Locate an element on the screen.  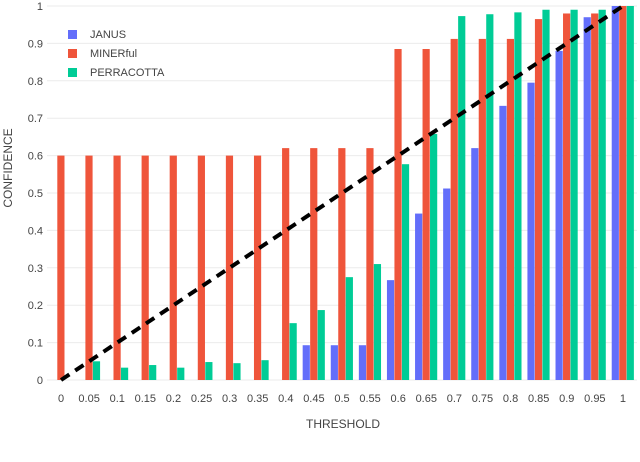
bar-minerful-0.7 is located at coordinates (454, 209).